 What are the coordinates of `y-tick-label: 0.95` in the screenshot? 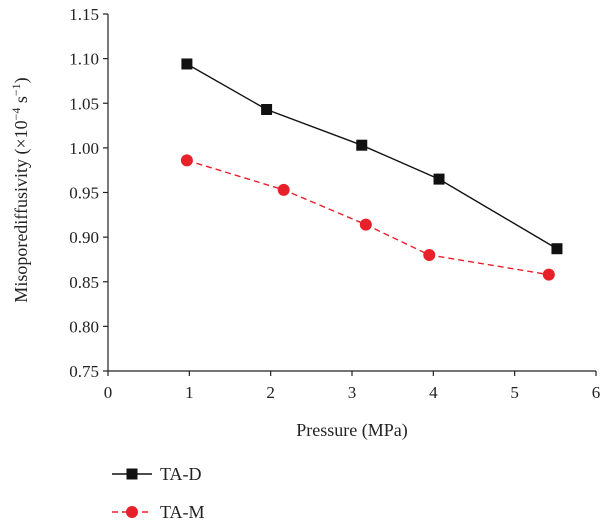 It's located at (84, 193).